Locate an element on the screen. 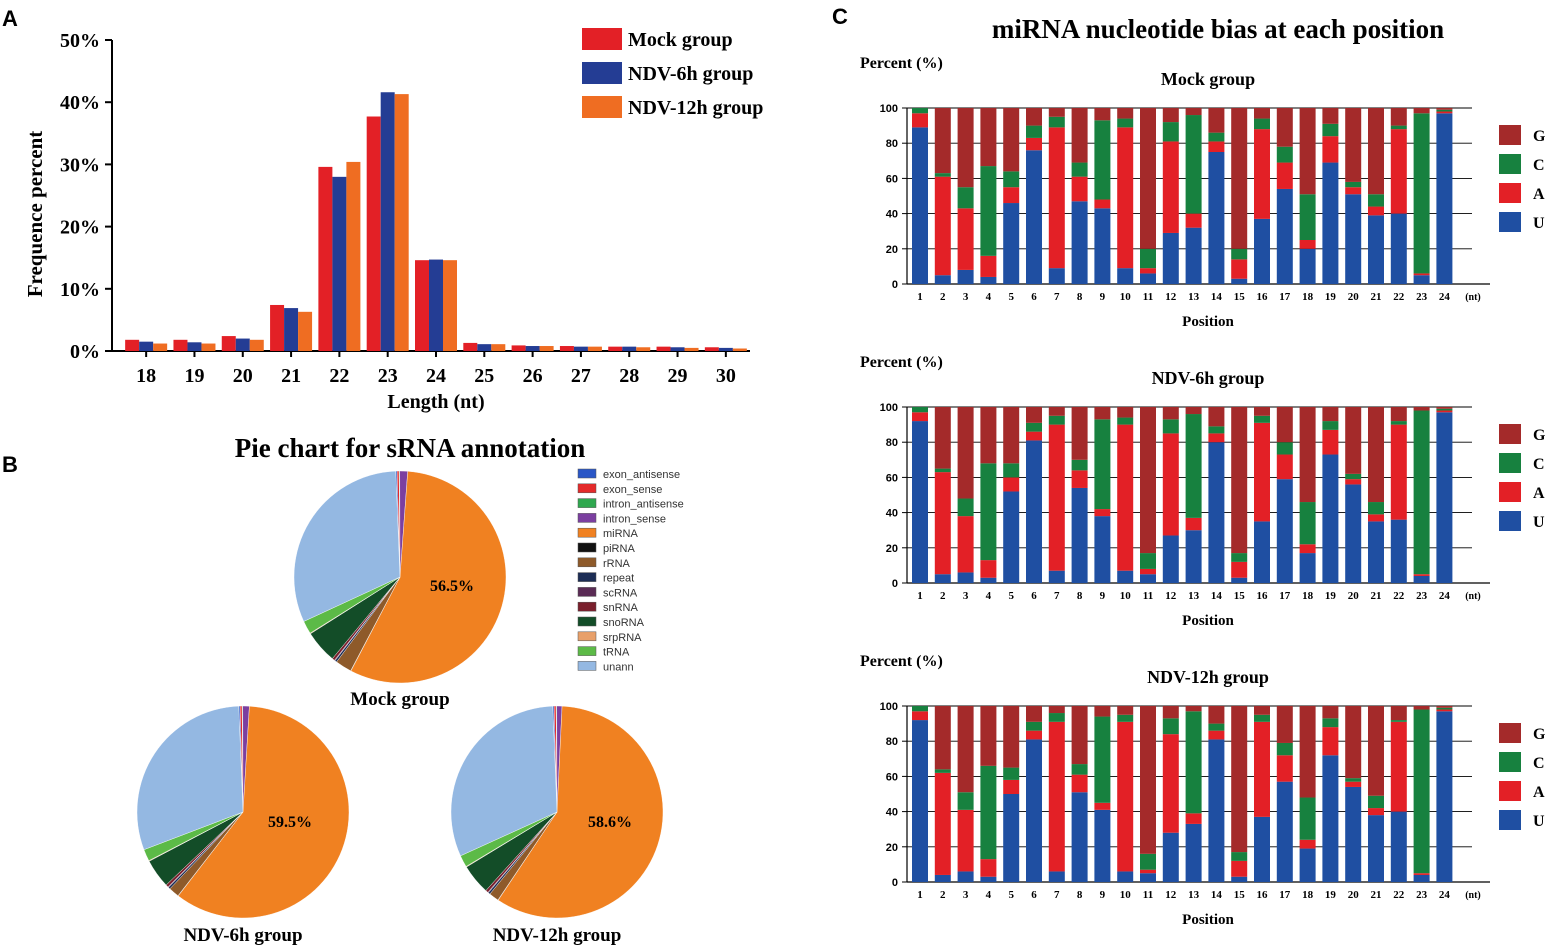  x-tick-label: 5 is located at coordinates (1011, 895).